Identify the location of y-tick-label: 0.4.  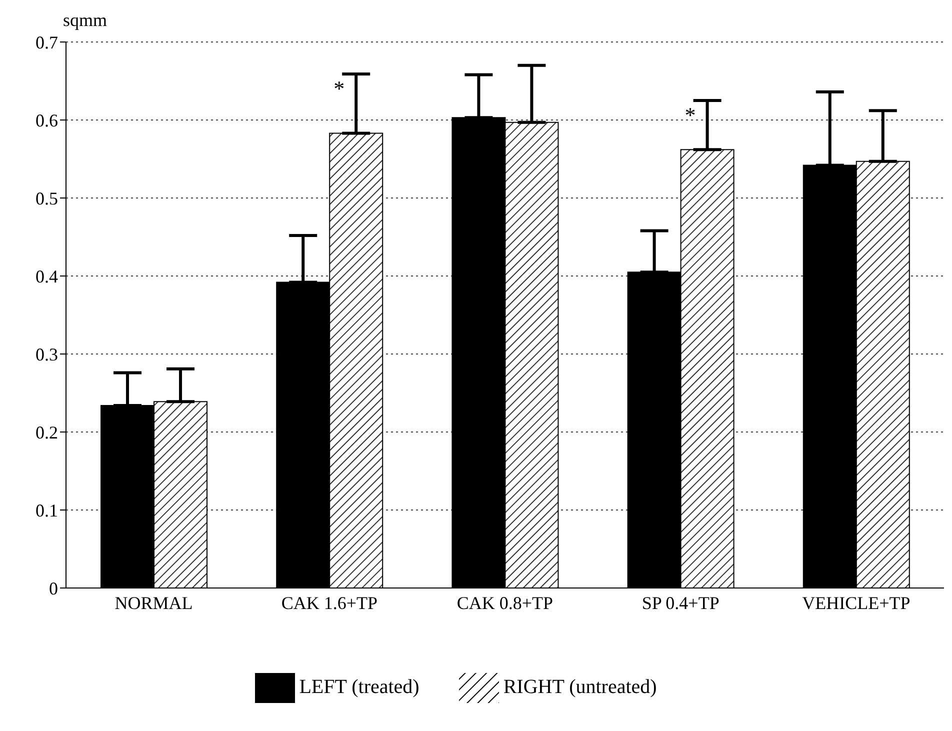
(47, 276).